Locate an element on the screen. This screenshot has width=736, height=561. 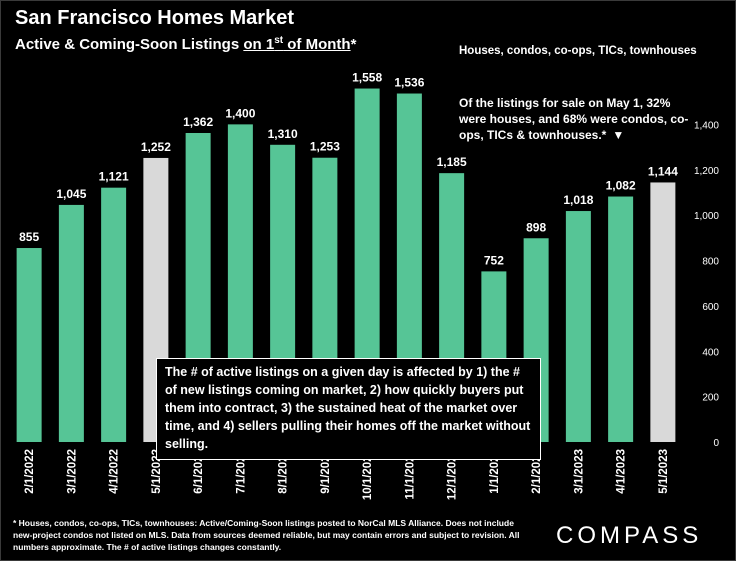
data-label-7/1/2022: 1,400 is located at coordinates (240, 113).